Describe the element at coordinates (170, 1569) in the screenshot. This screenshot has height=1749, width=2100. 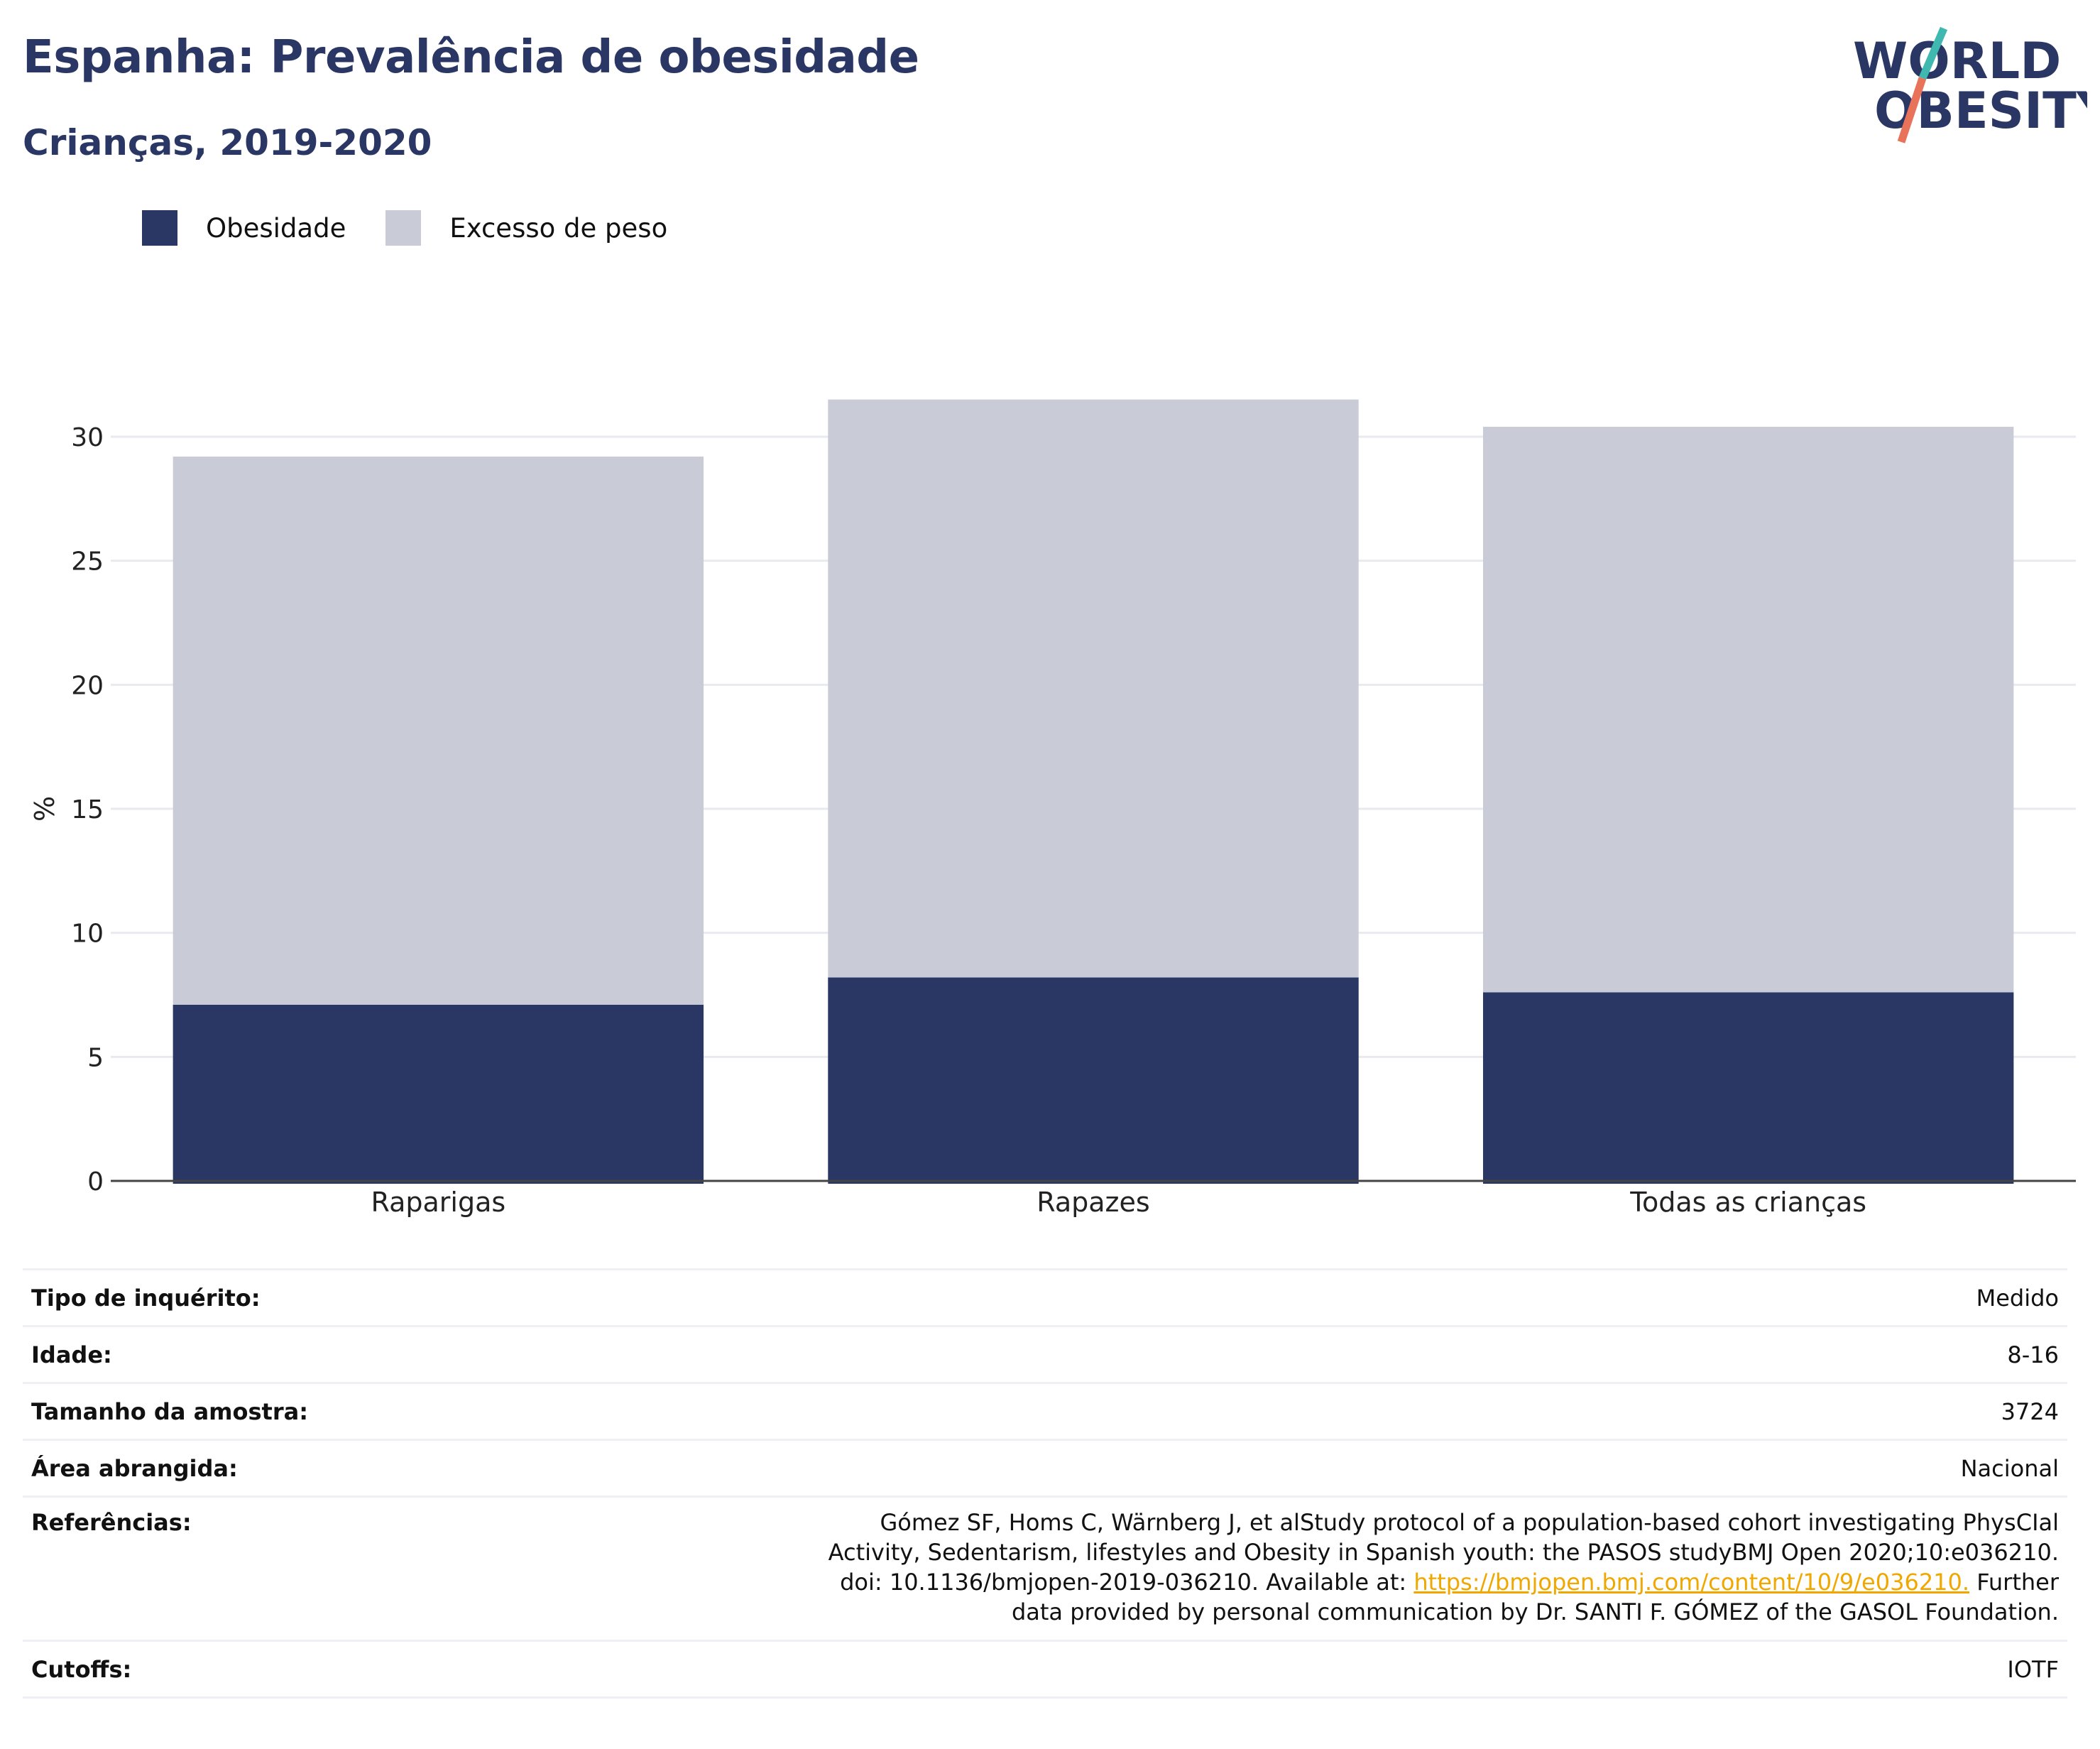
I see `info-label-references: Referências:` at that location.